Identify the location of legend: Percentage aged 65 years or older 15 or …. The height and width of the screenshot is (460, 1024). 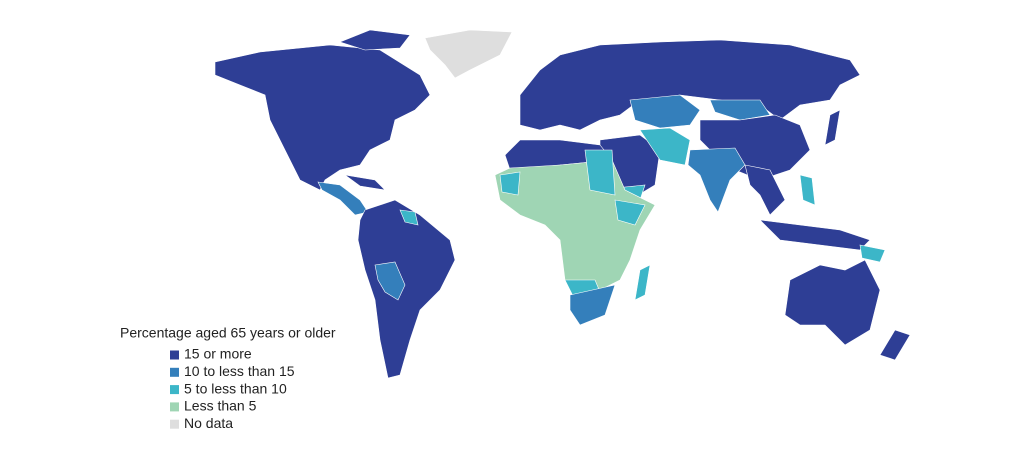
(228, 378).